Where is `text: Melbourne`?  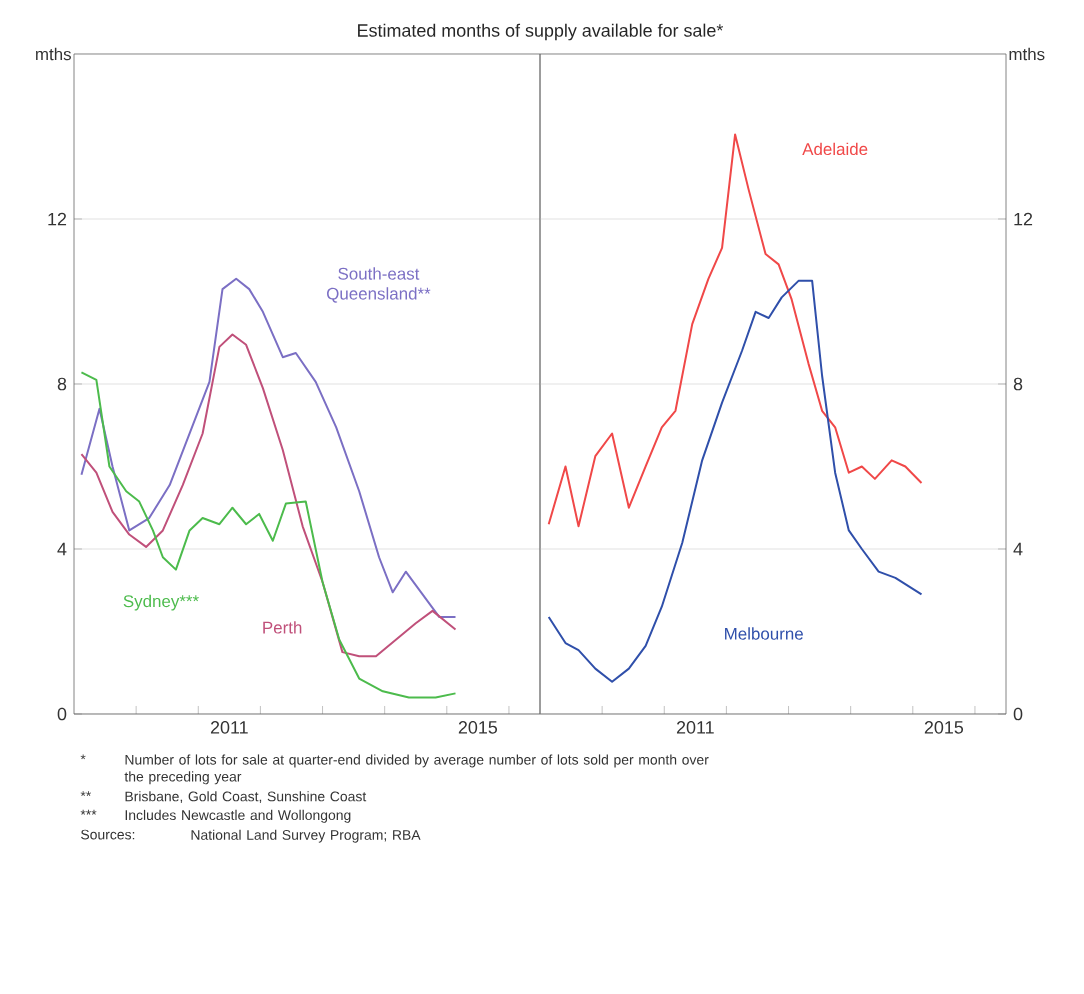 text: Melbourne is located at coordinates (764, 633).